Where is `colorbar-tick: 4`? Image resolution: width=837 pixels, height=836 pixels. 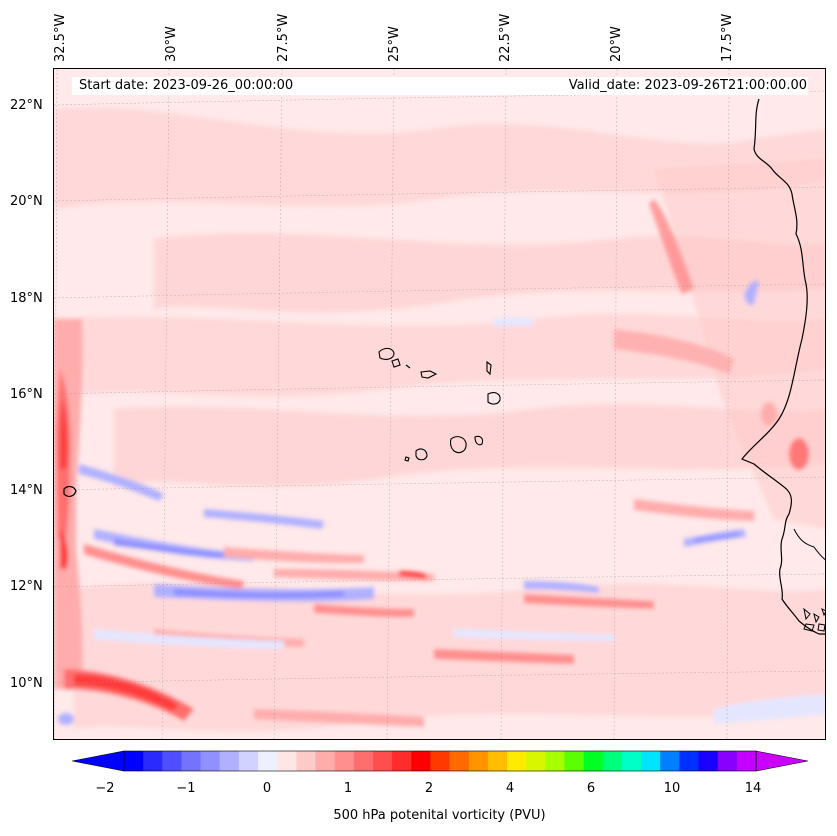 colorbar-tick: 4 is located at coordinates (510, 788).